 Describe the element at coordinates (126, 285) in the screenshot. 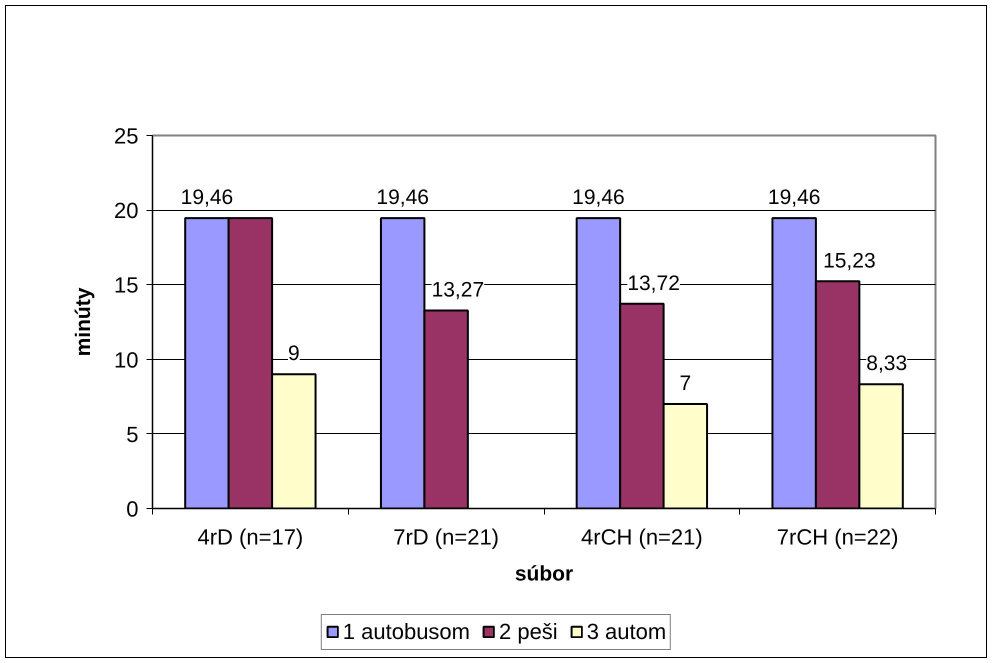

I see `y-tick-label: 15` at that location.